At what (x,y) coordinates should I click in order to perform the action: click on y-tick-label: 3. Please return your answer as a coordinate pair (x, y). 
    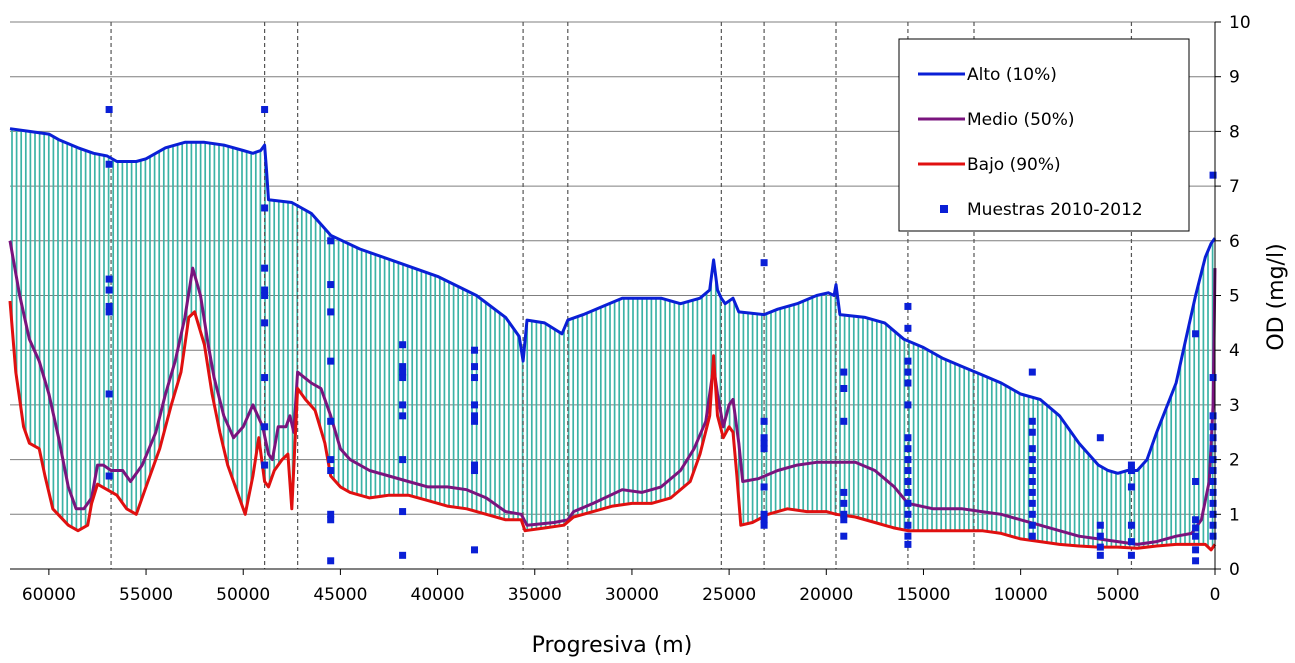
    Looking at the image, I should click on (1234, 406).